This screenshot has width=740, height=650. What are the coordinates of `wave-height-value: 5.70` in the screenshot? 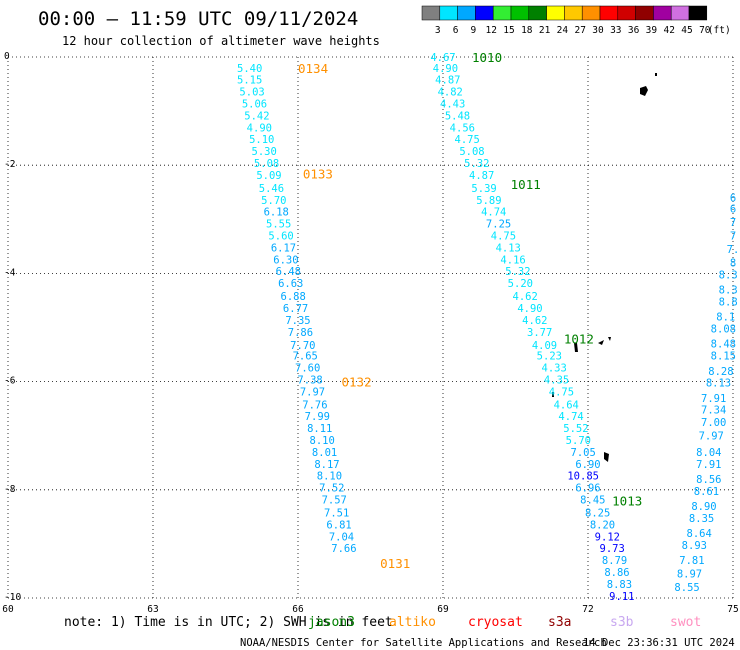 It's located at (273, 201).